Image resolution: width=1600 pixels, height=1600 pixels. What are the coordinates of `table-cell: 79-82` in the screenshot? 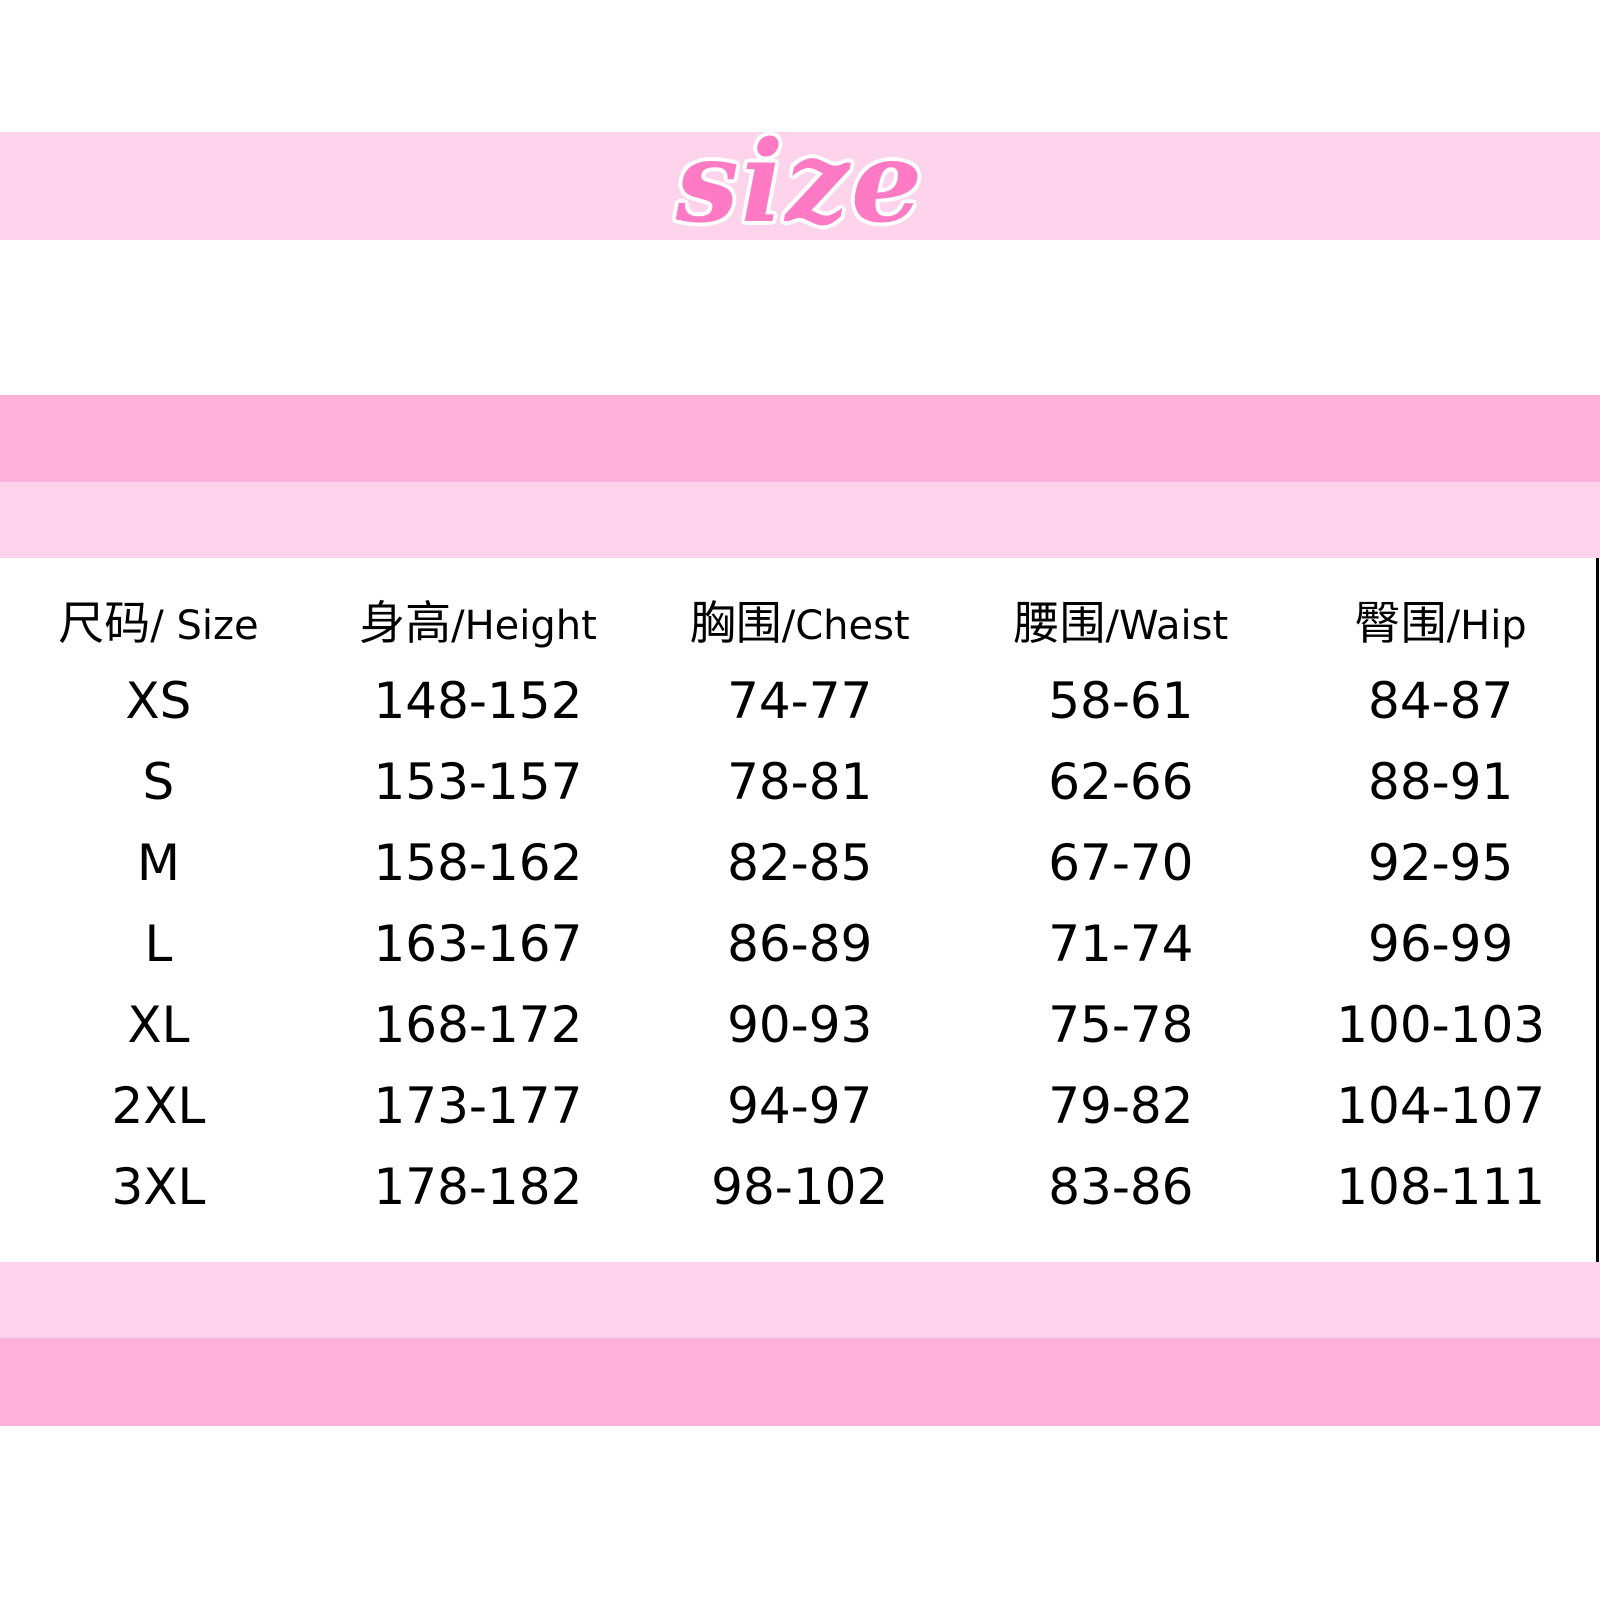 It's located at (1121, 1105).